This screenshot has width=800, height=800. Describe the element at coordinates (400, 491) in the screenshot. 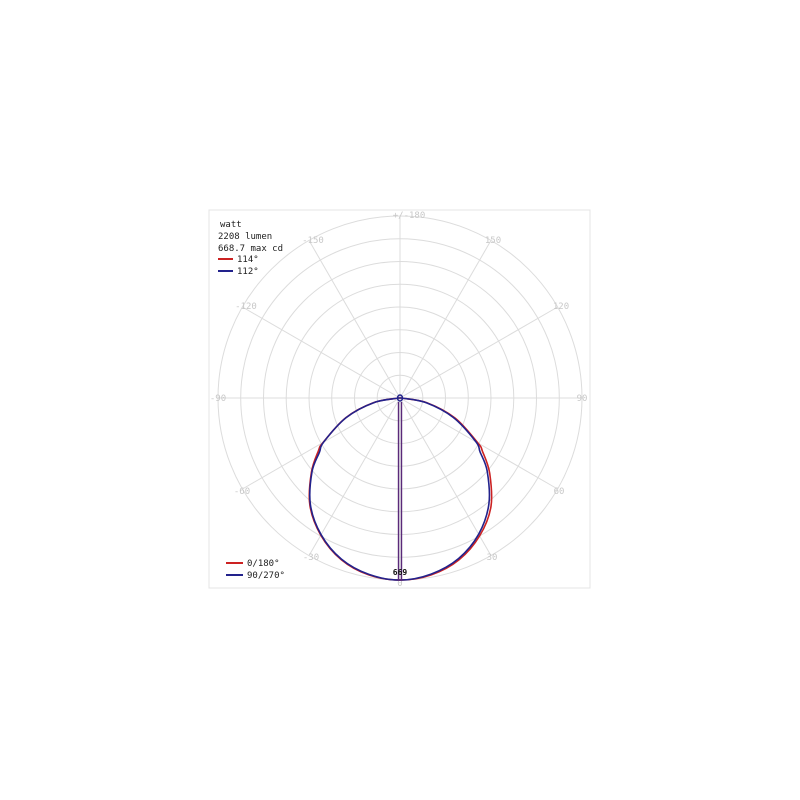

I see `nadir-spike` at that location.